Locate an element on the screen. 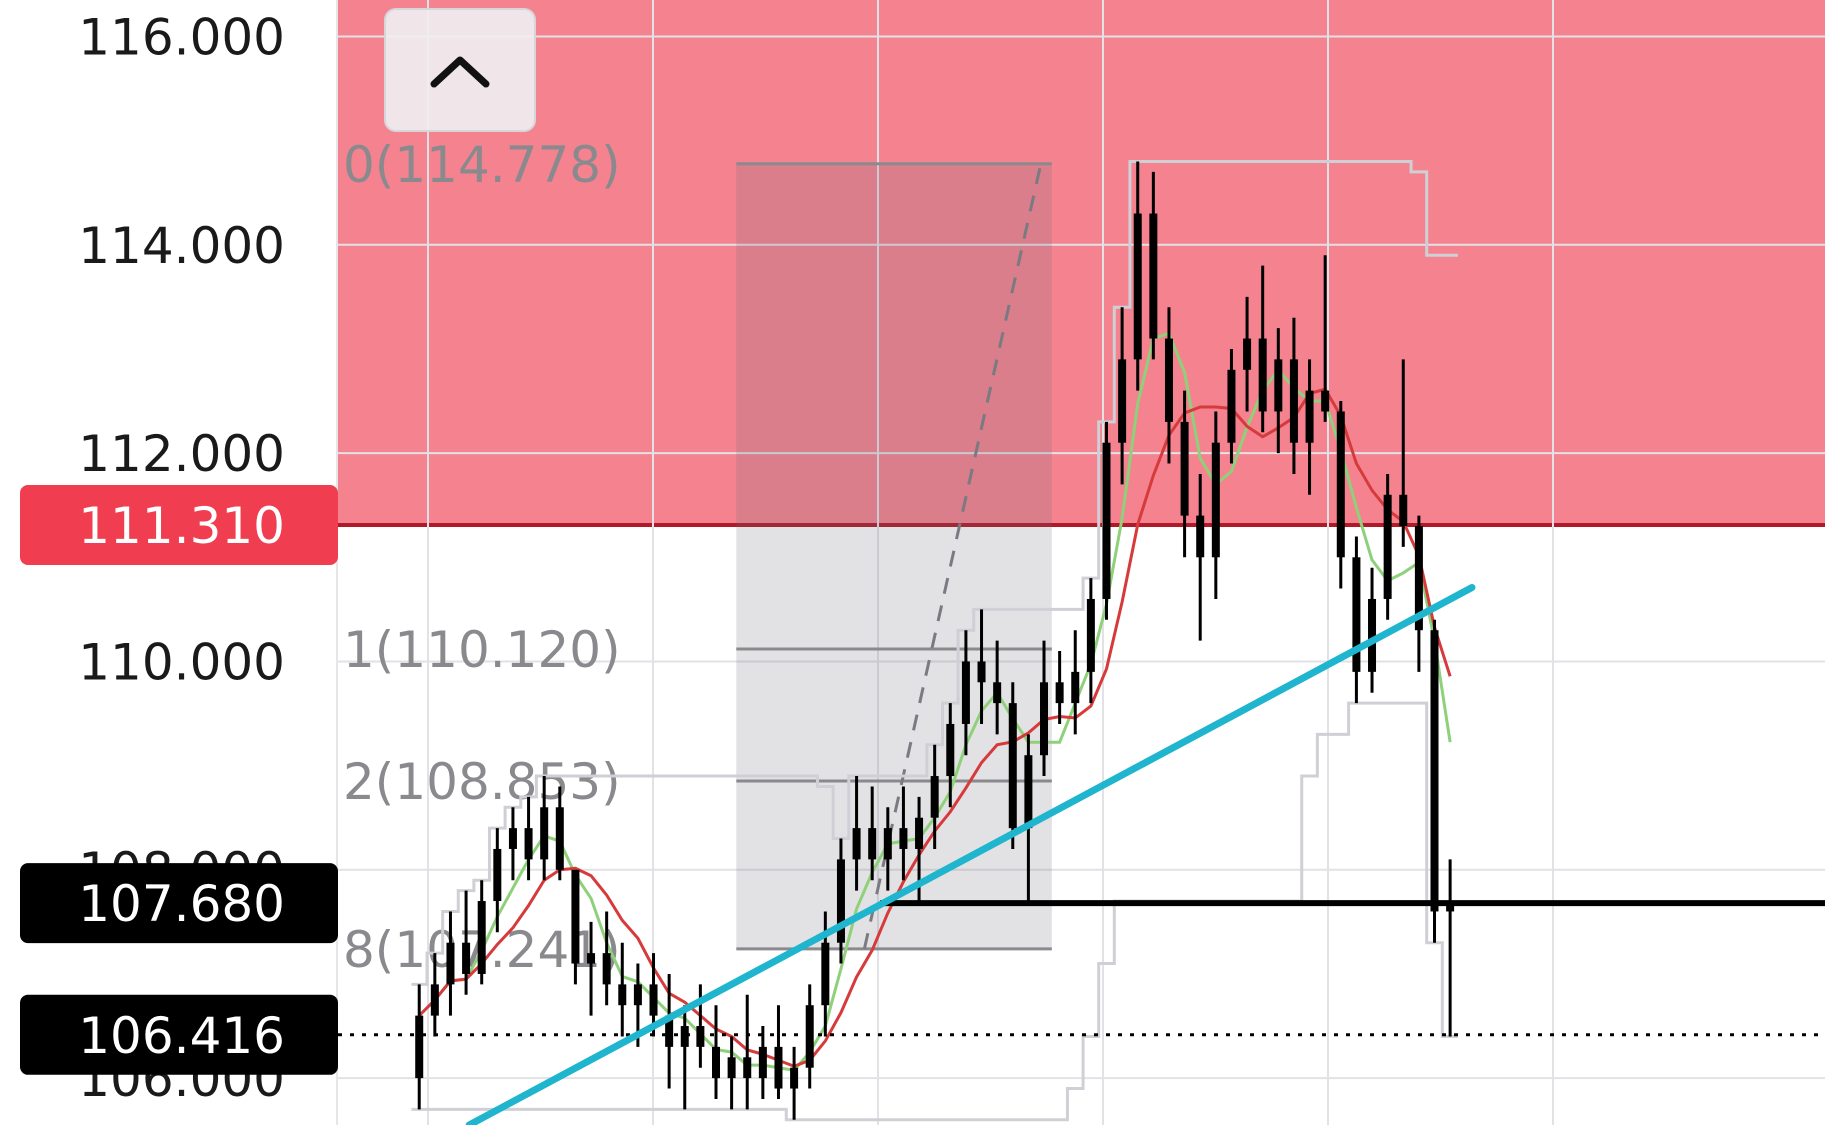  chevron-up-icon is located at coordinates (460, 72).